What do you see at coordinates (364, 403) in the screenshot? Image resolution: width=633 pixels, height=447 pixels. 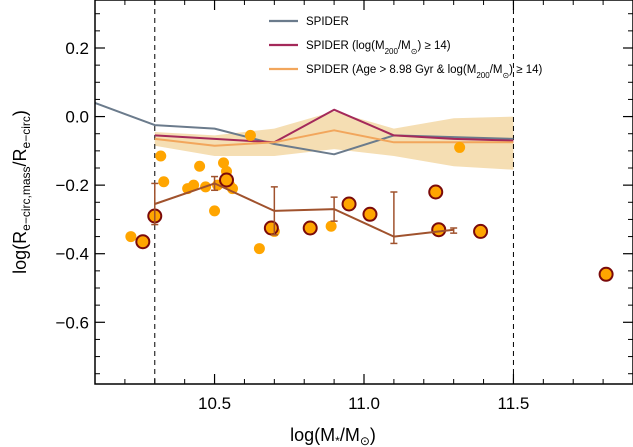 I see `x-tick-label: 11.0` at bounding box center [364, 403].